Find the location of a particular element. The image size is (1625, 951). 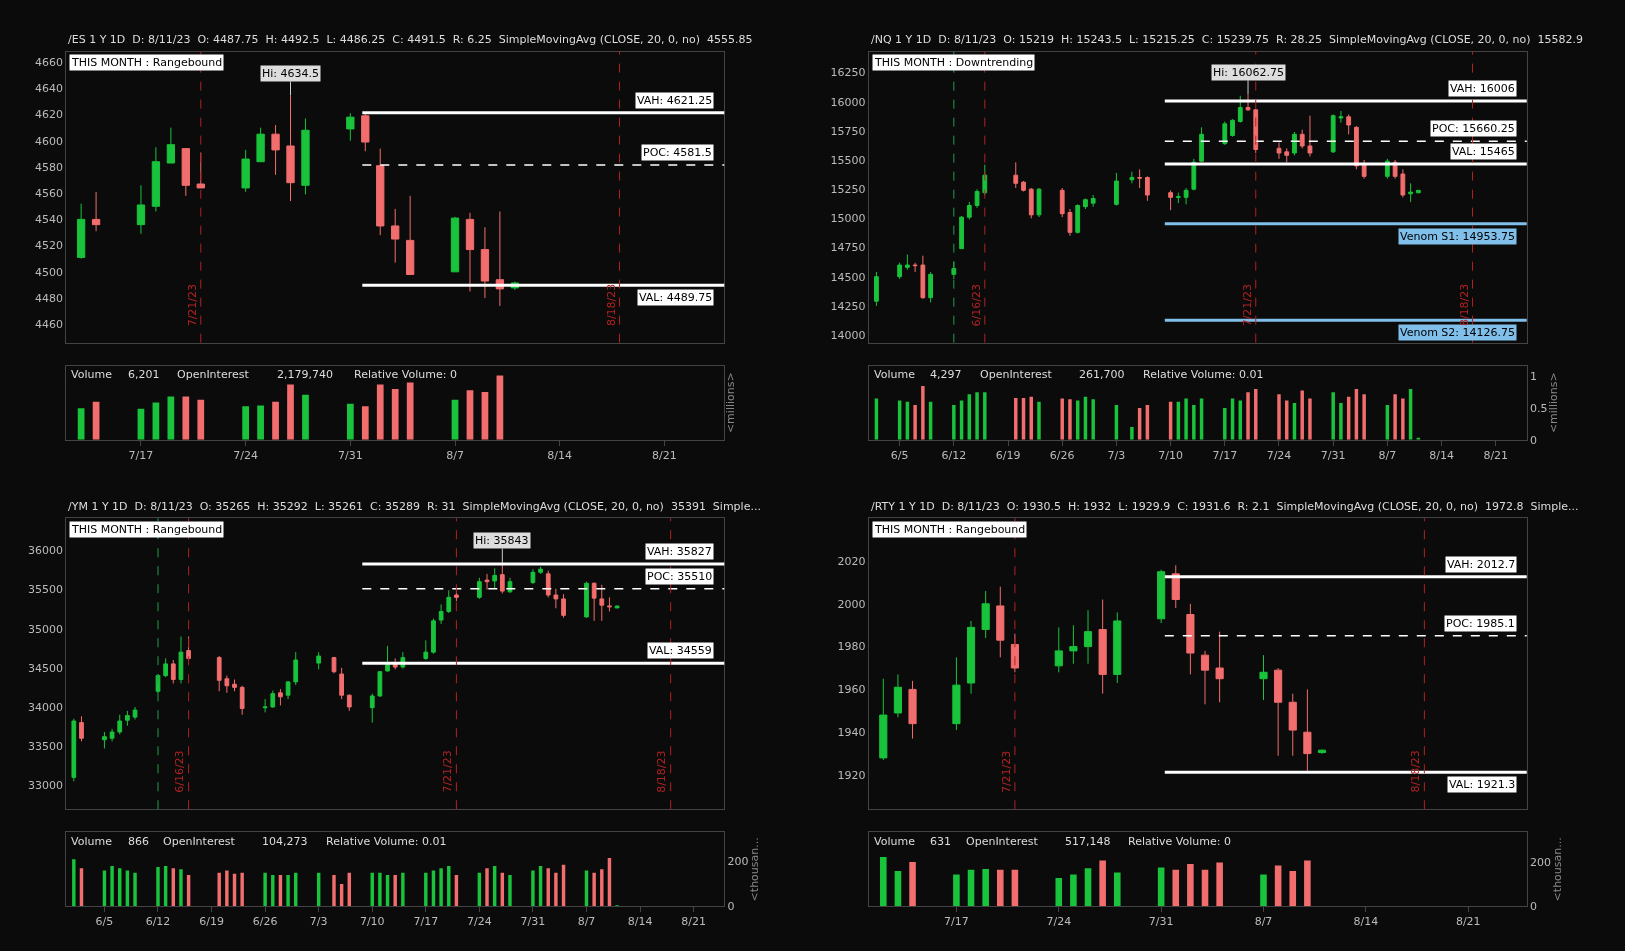

y-tick-label: 4500 is located at coordinates (48, 272).